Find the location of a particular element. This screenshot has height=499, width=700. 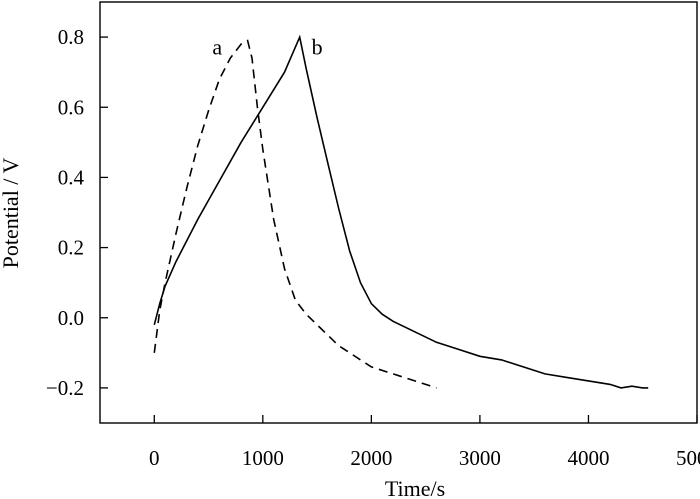

y-axis-title: Potential / V is located at coordinates (11, 212).